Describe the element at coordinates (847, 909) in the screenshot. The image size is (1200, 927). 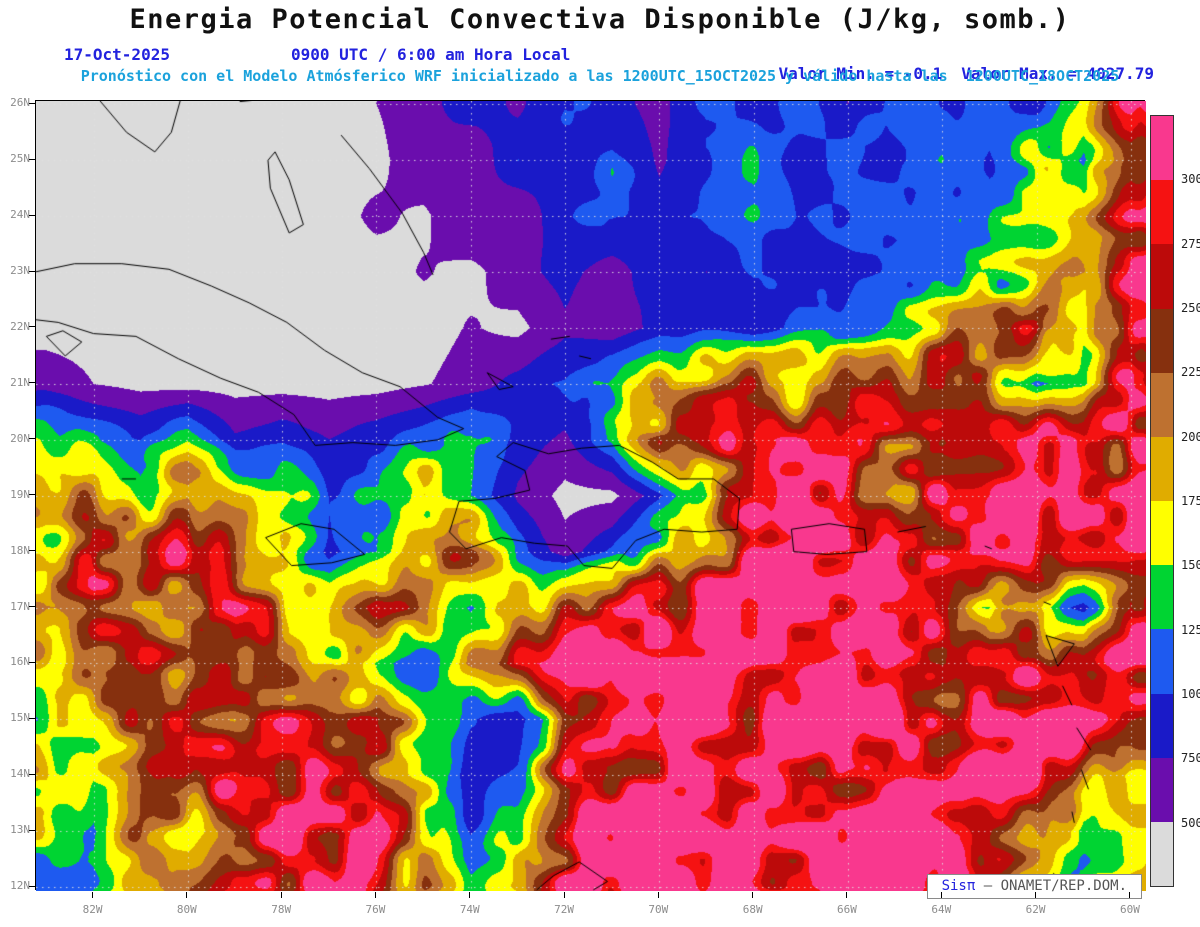
I see `lon-tick-label: 66W` at that location.